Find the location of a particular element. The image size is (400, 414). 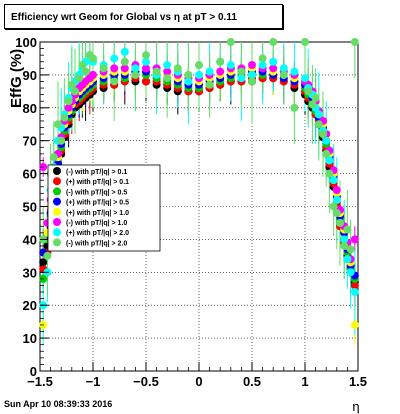

y-tick-label: 50 is located at coordinates (30, 207).